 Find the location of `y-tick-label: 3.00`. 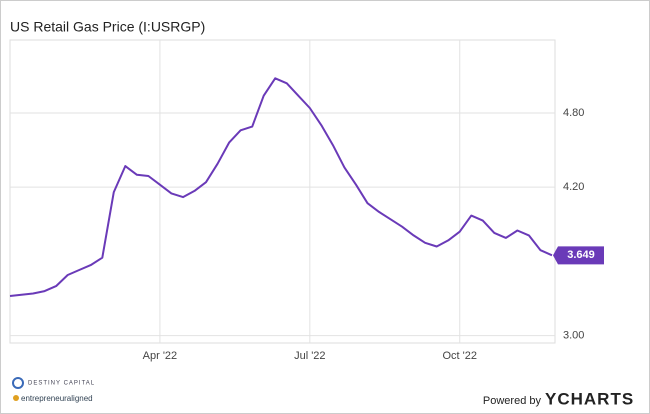

y-tick-label: 3.00 is located at coordinates (573, 335).